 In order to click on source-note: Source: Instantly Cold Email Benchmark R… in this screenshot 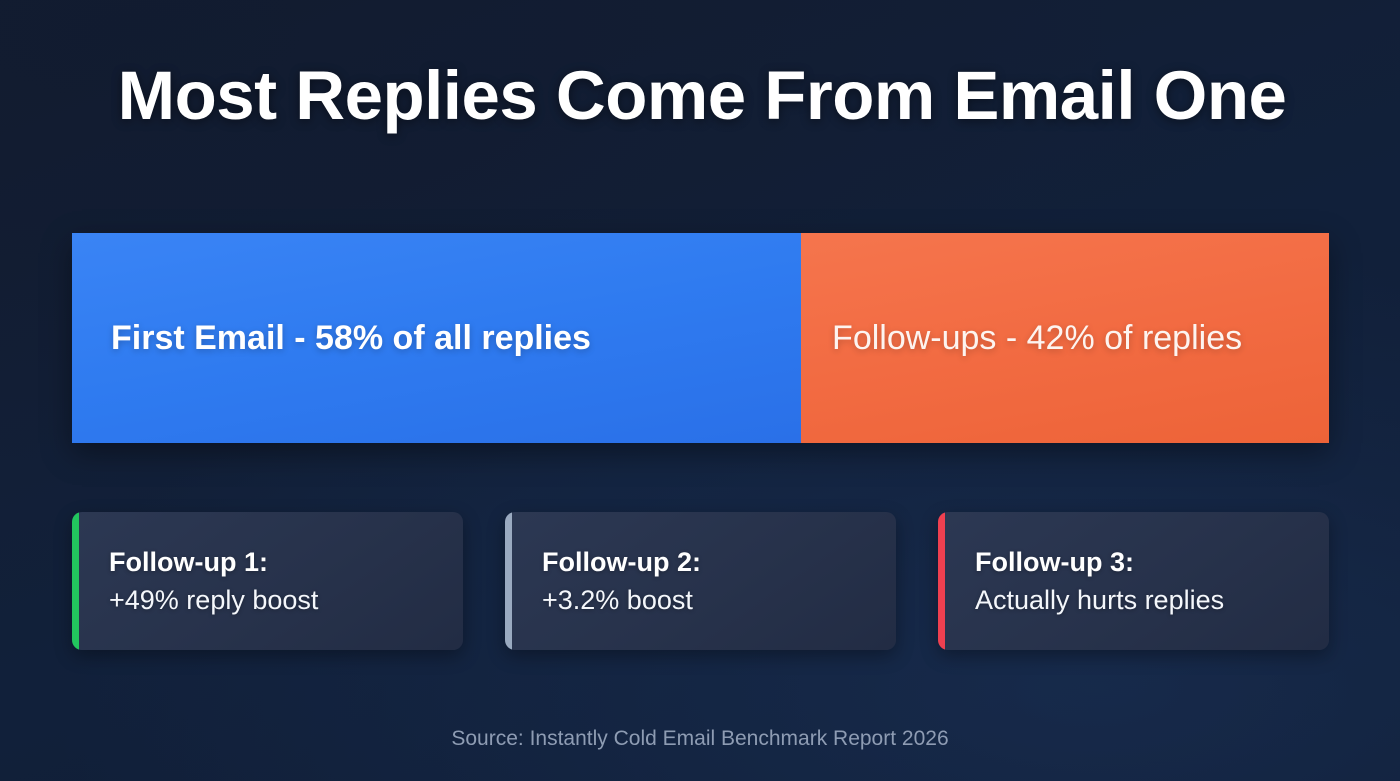, I will do `click(700, 738)`.